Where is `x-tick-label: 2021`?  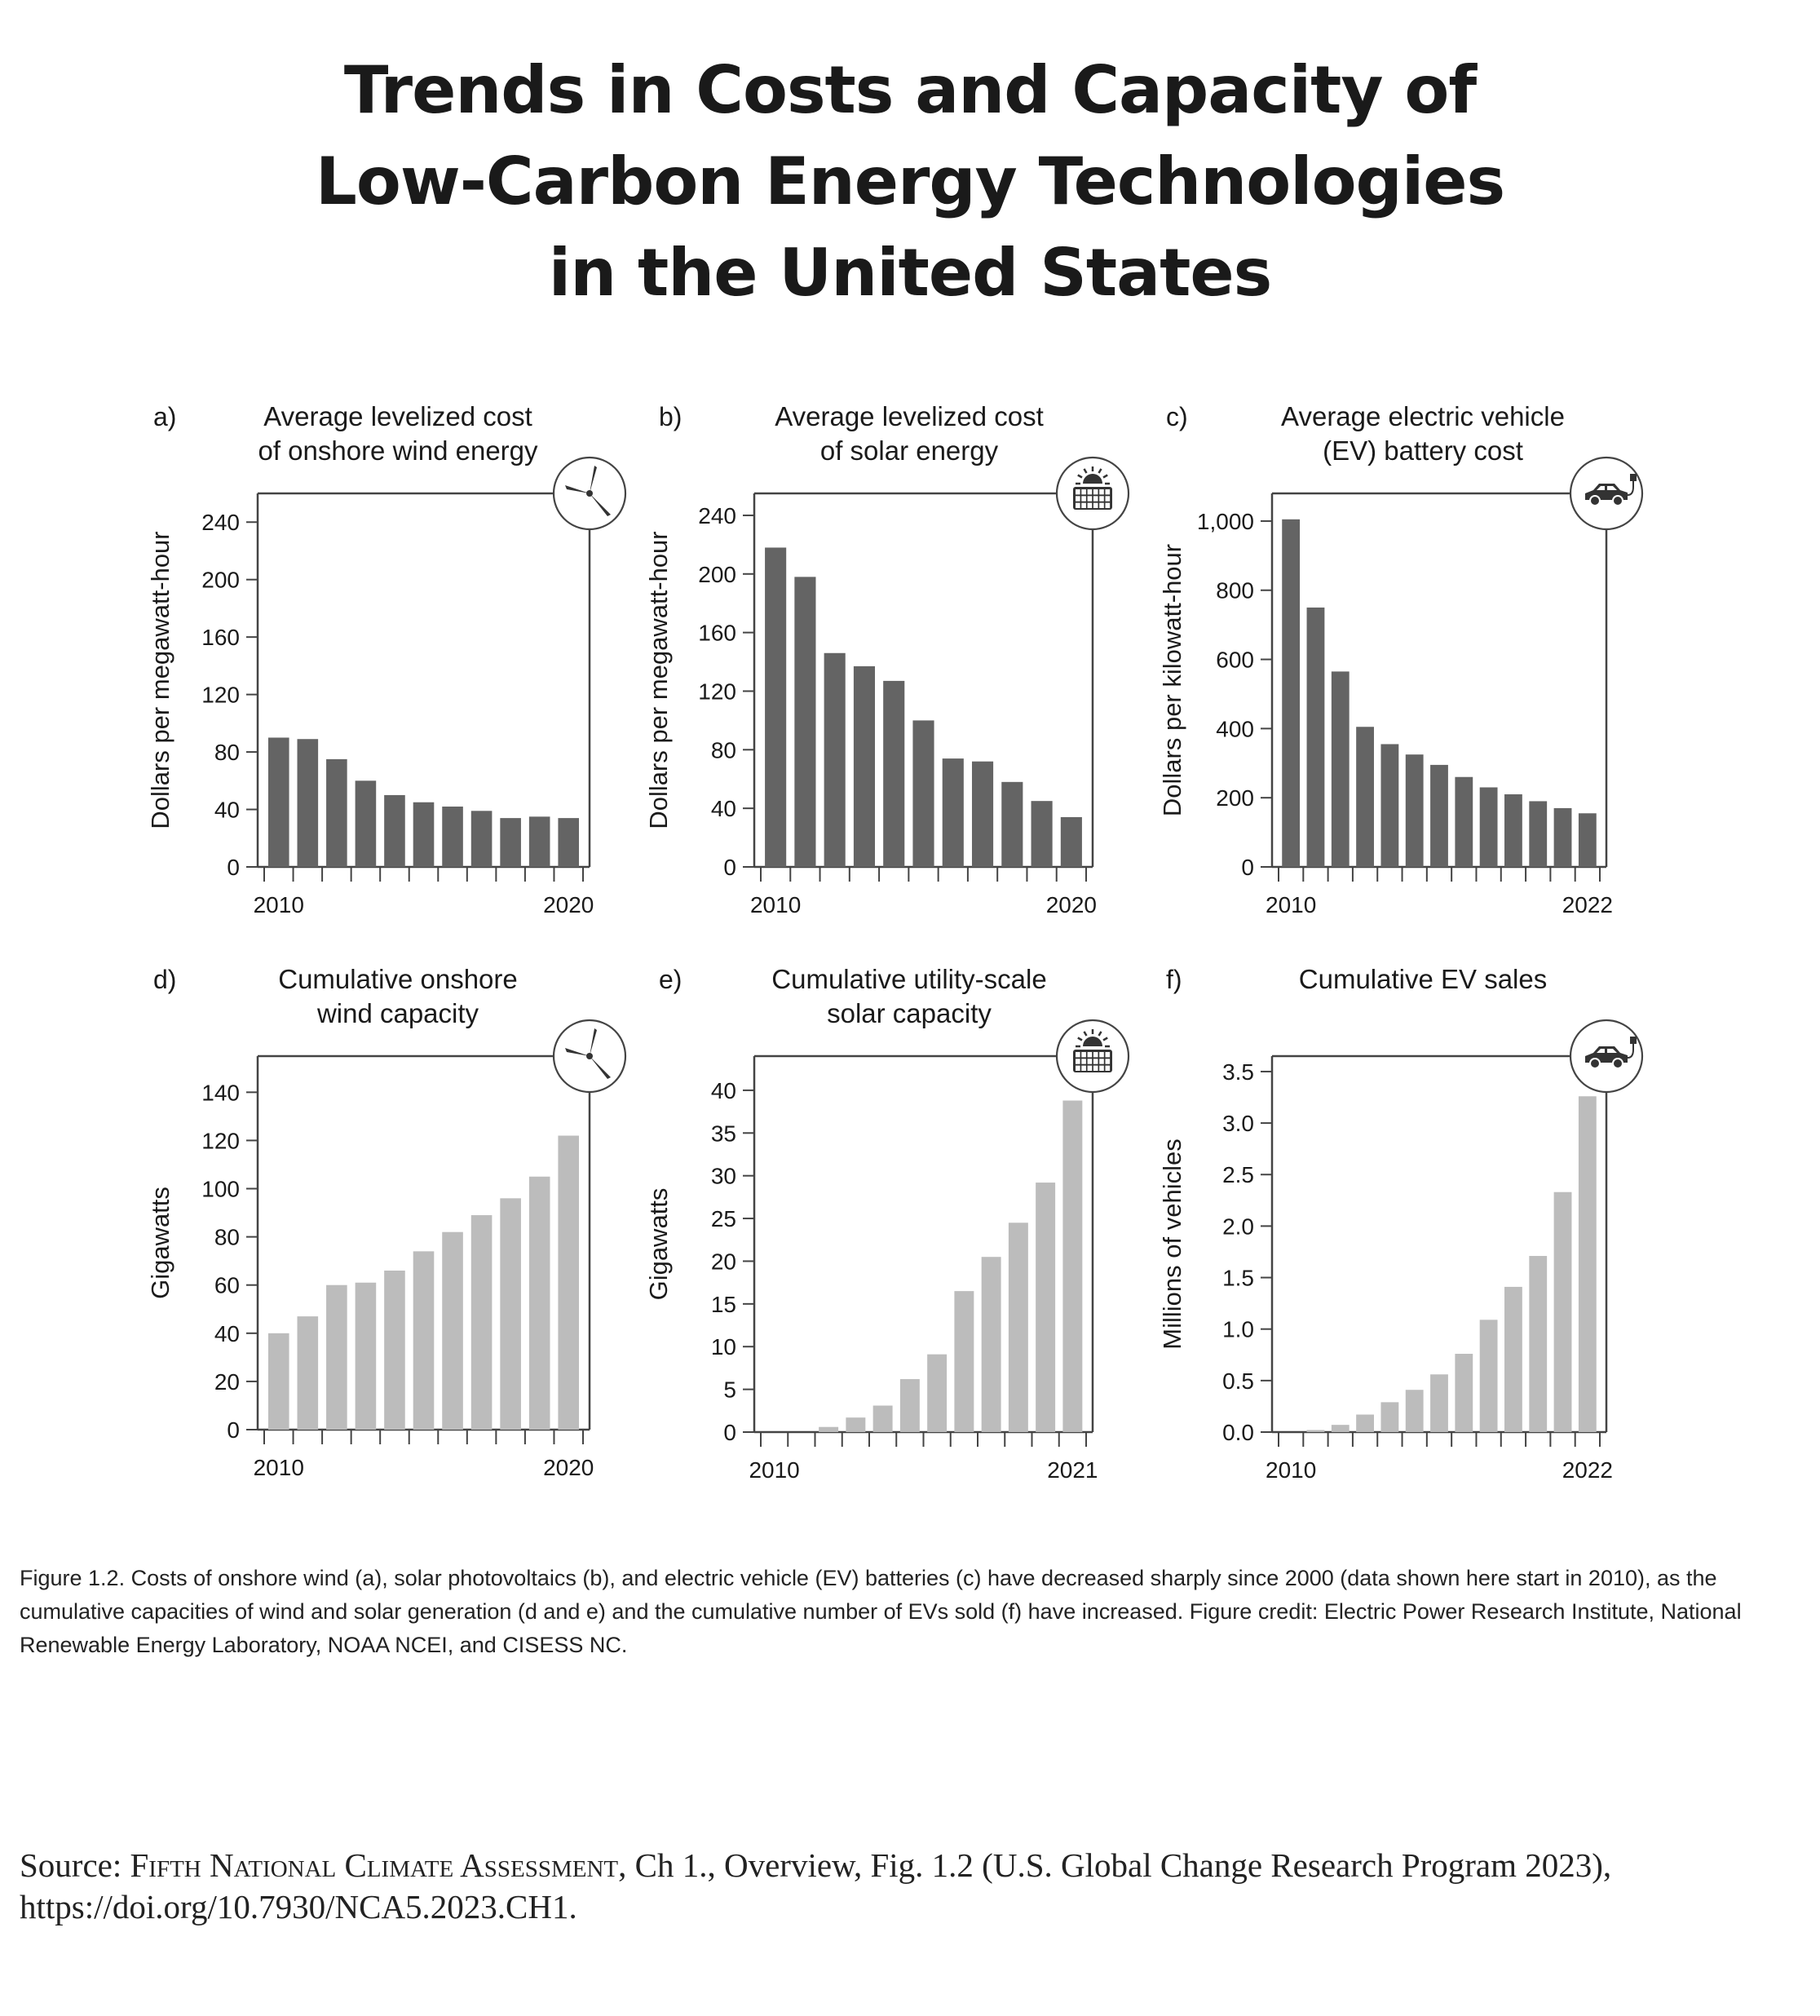
x-tick-label: 2021 is located at coordinates (1072, 1470).